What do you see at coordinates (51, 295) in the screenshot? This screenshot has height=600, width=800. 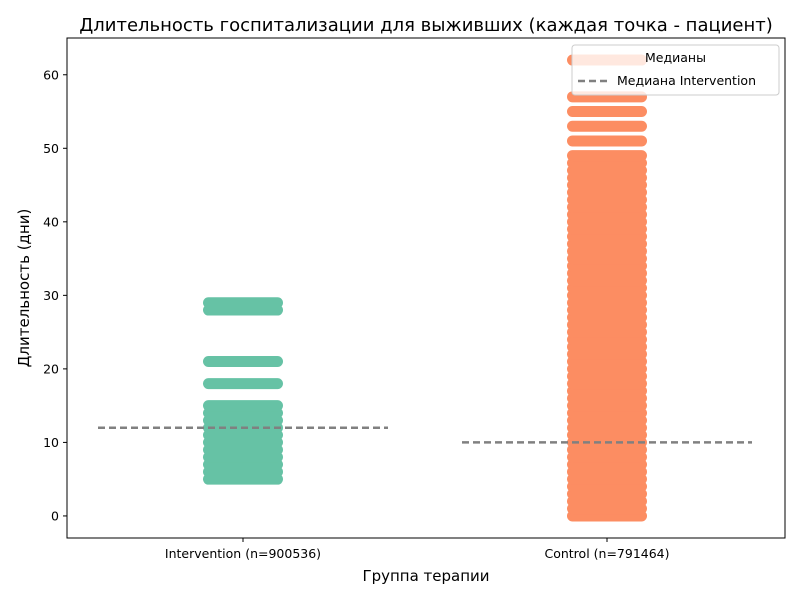 I see `y-tick-label: 30` at bounding box center [51, 295].